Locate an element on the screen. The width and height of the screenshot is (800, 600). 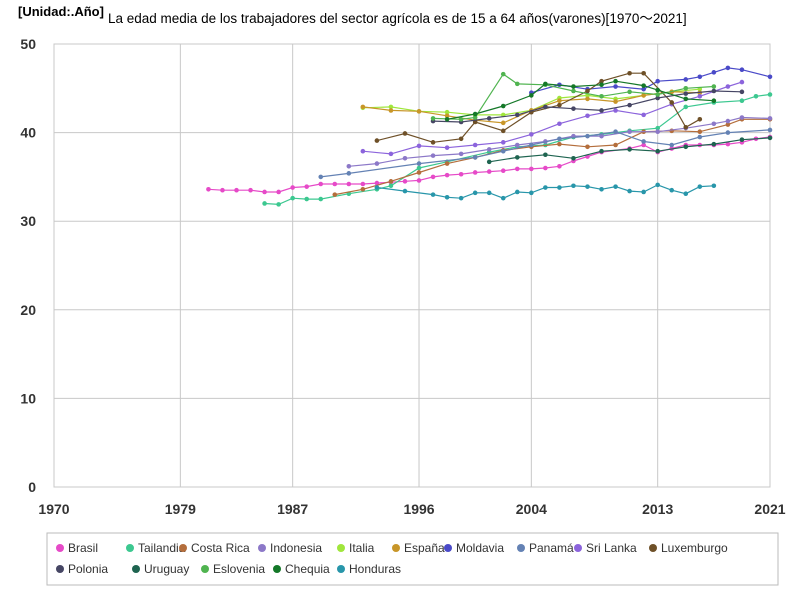
legend-item: Indonesia is located at coordinates (290, 548).